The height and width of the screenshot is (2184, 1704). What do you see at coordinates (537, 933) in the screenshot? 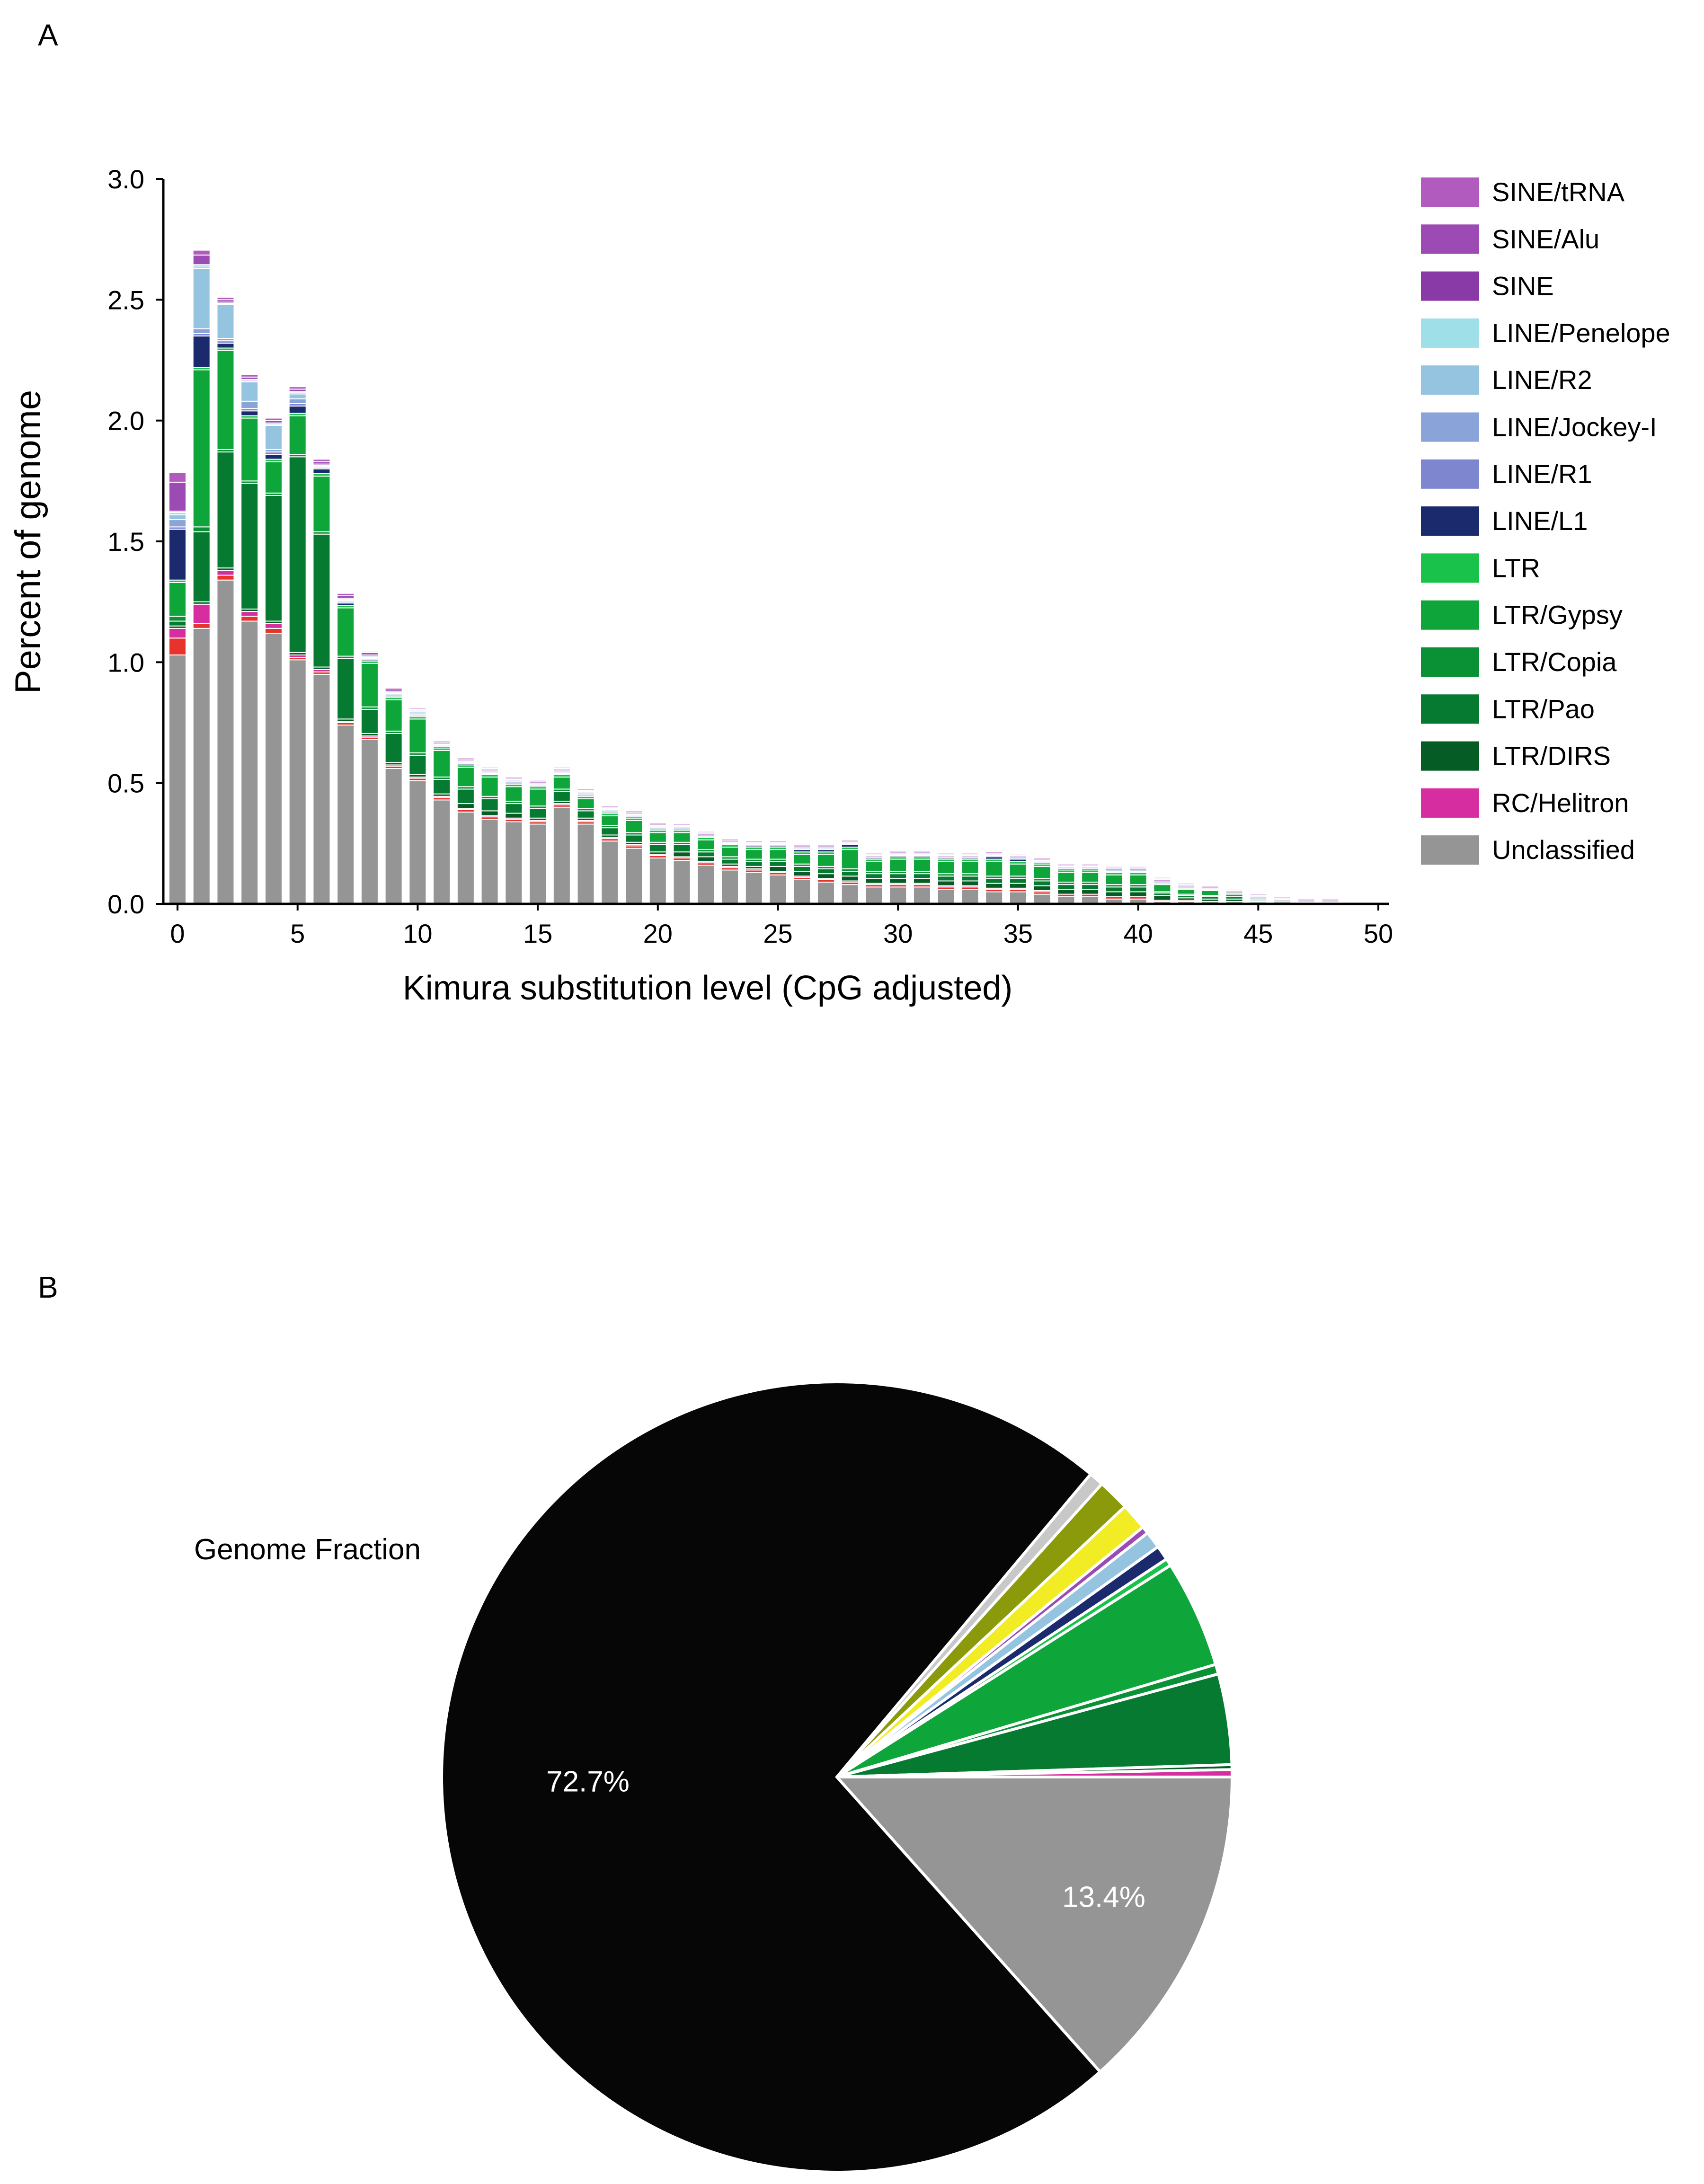
I see `x-tick-label: 15` at bounding box center [537, 933].